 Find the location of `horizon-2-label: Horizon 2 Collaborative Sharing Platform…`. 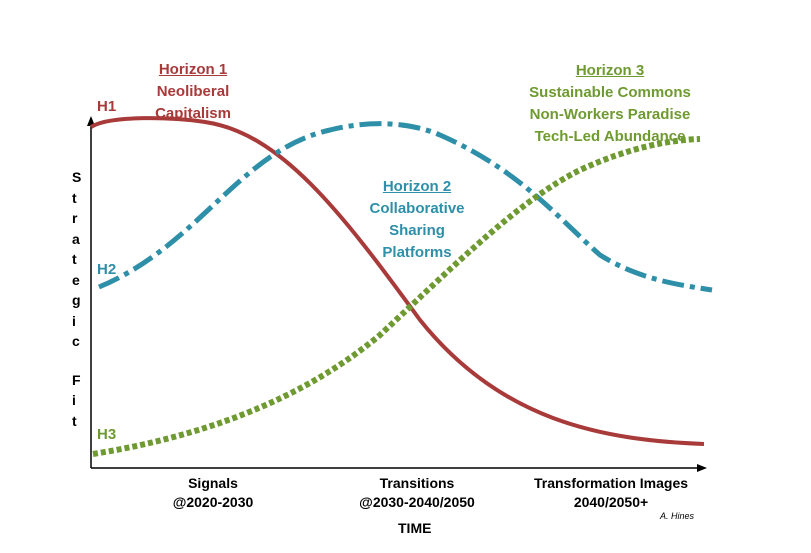

horizon-2-label: Horizon 2 Collaborative Sharing Platform… is located at coordinates (416, 220).